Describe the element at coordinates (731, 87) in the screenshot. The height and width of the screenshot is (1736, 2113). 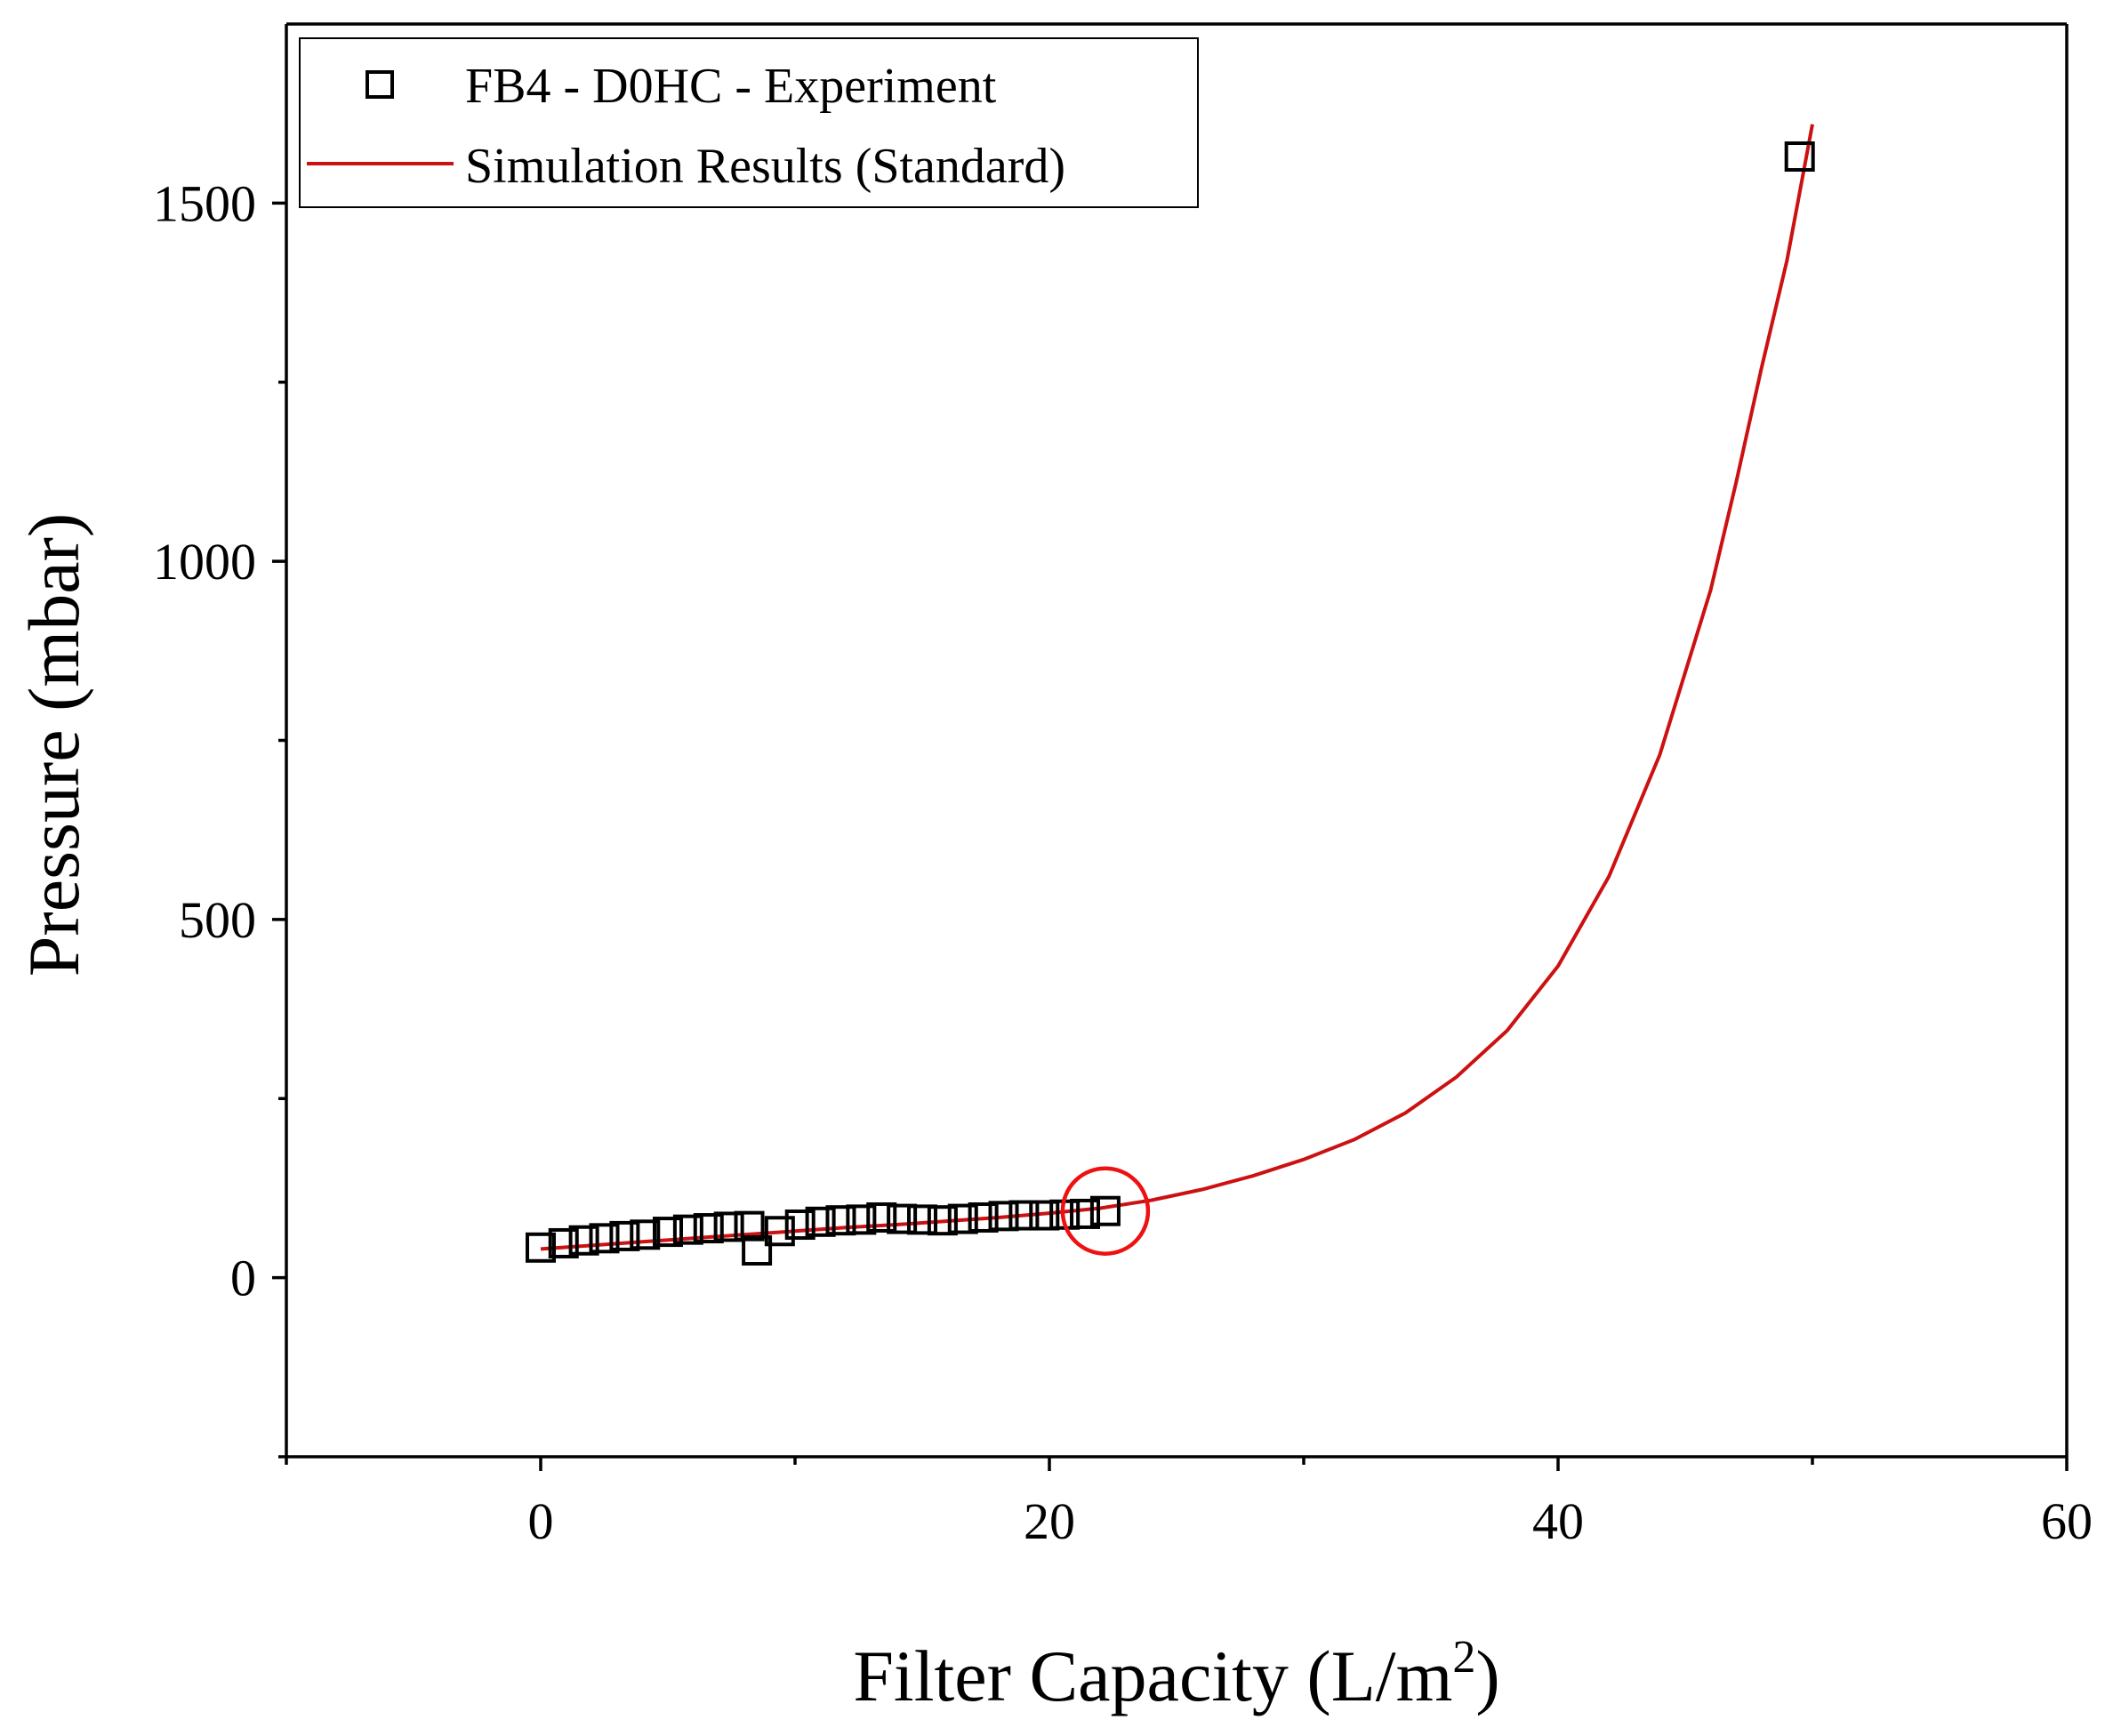
I see `legend-label-experiment: FB4 - D0HC - Experiment` at that location.